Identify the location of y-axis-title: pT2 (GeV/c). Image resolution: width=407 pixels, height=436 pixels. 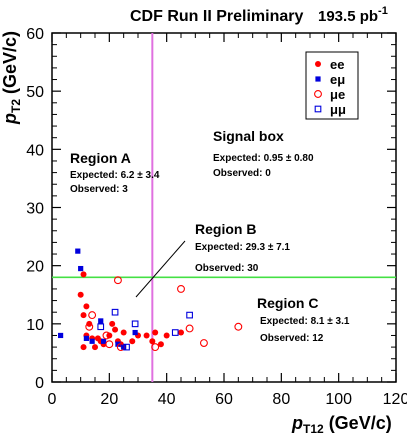
(11, 78).